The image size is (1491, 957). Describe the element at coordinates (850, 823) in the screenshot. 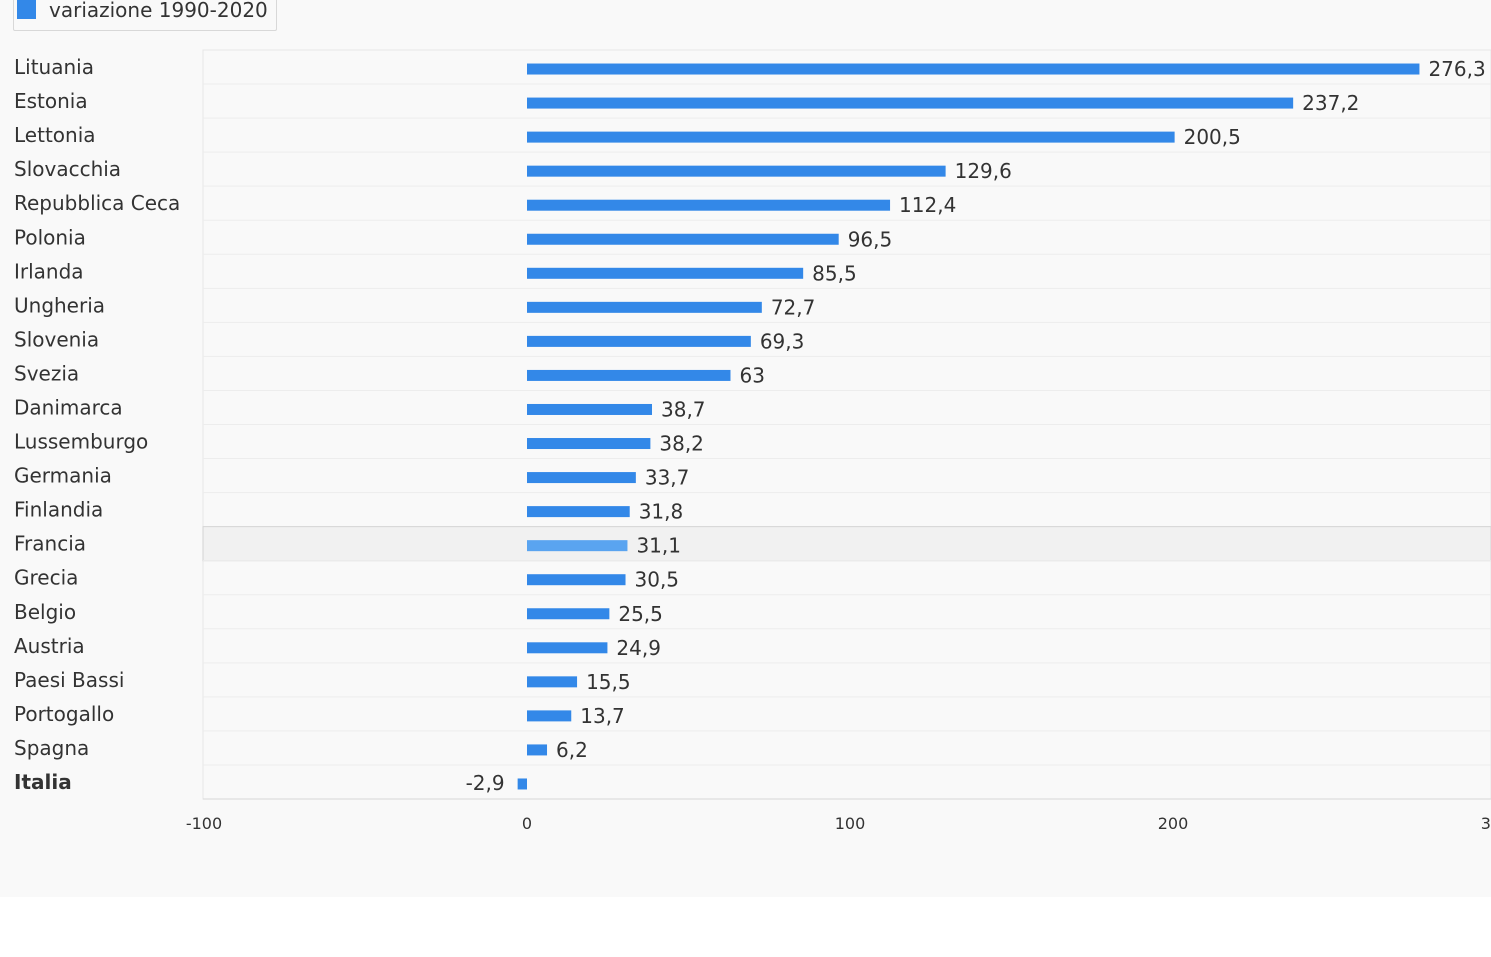

I see `x-tick-label: 100` at that location.